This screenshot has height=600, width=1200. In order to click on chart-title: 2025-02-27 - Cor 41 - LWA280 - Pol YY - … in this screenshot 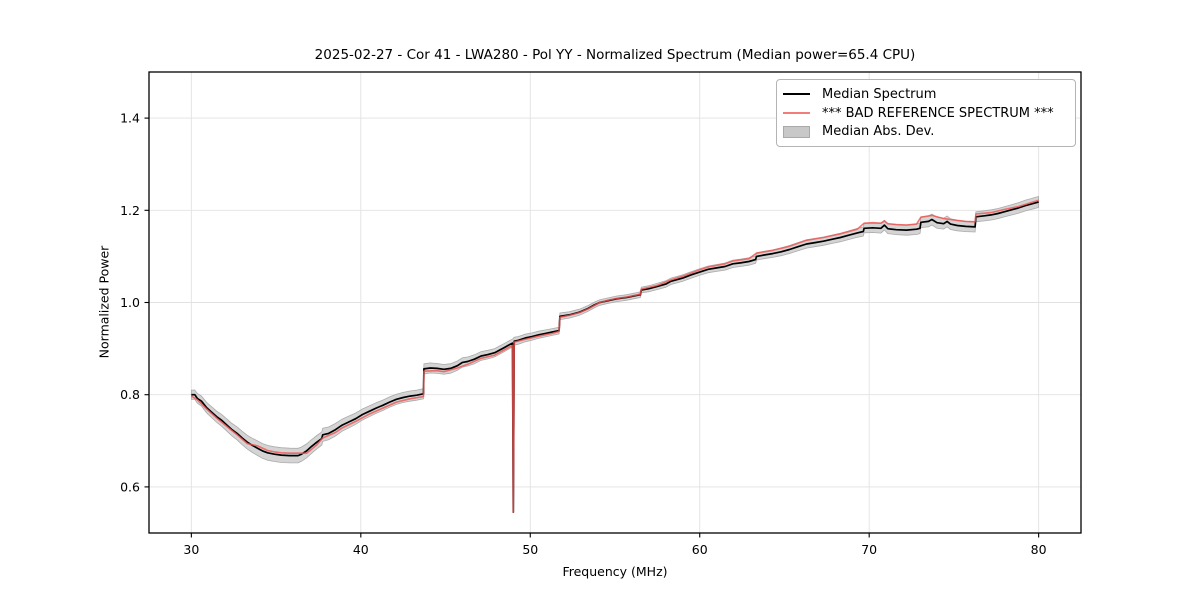, I will do `click(615, 55)`.